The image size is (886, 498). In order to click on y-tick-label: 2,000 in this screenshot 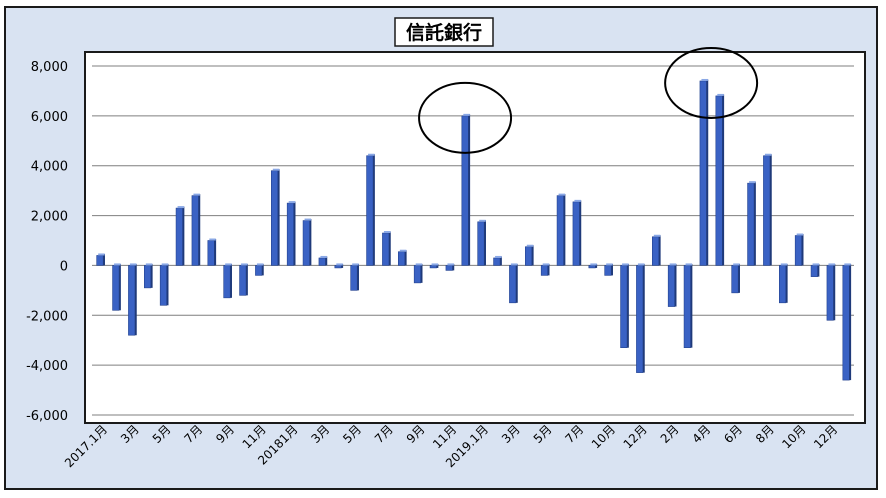, I will do `click(49, 217)`.